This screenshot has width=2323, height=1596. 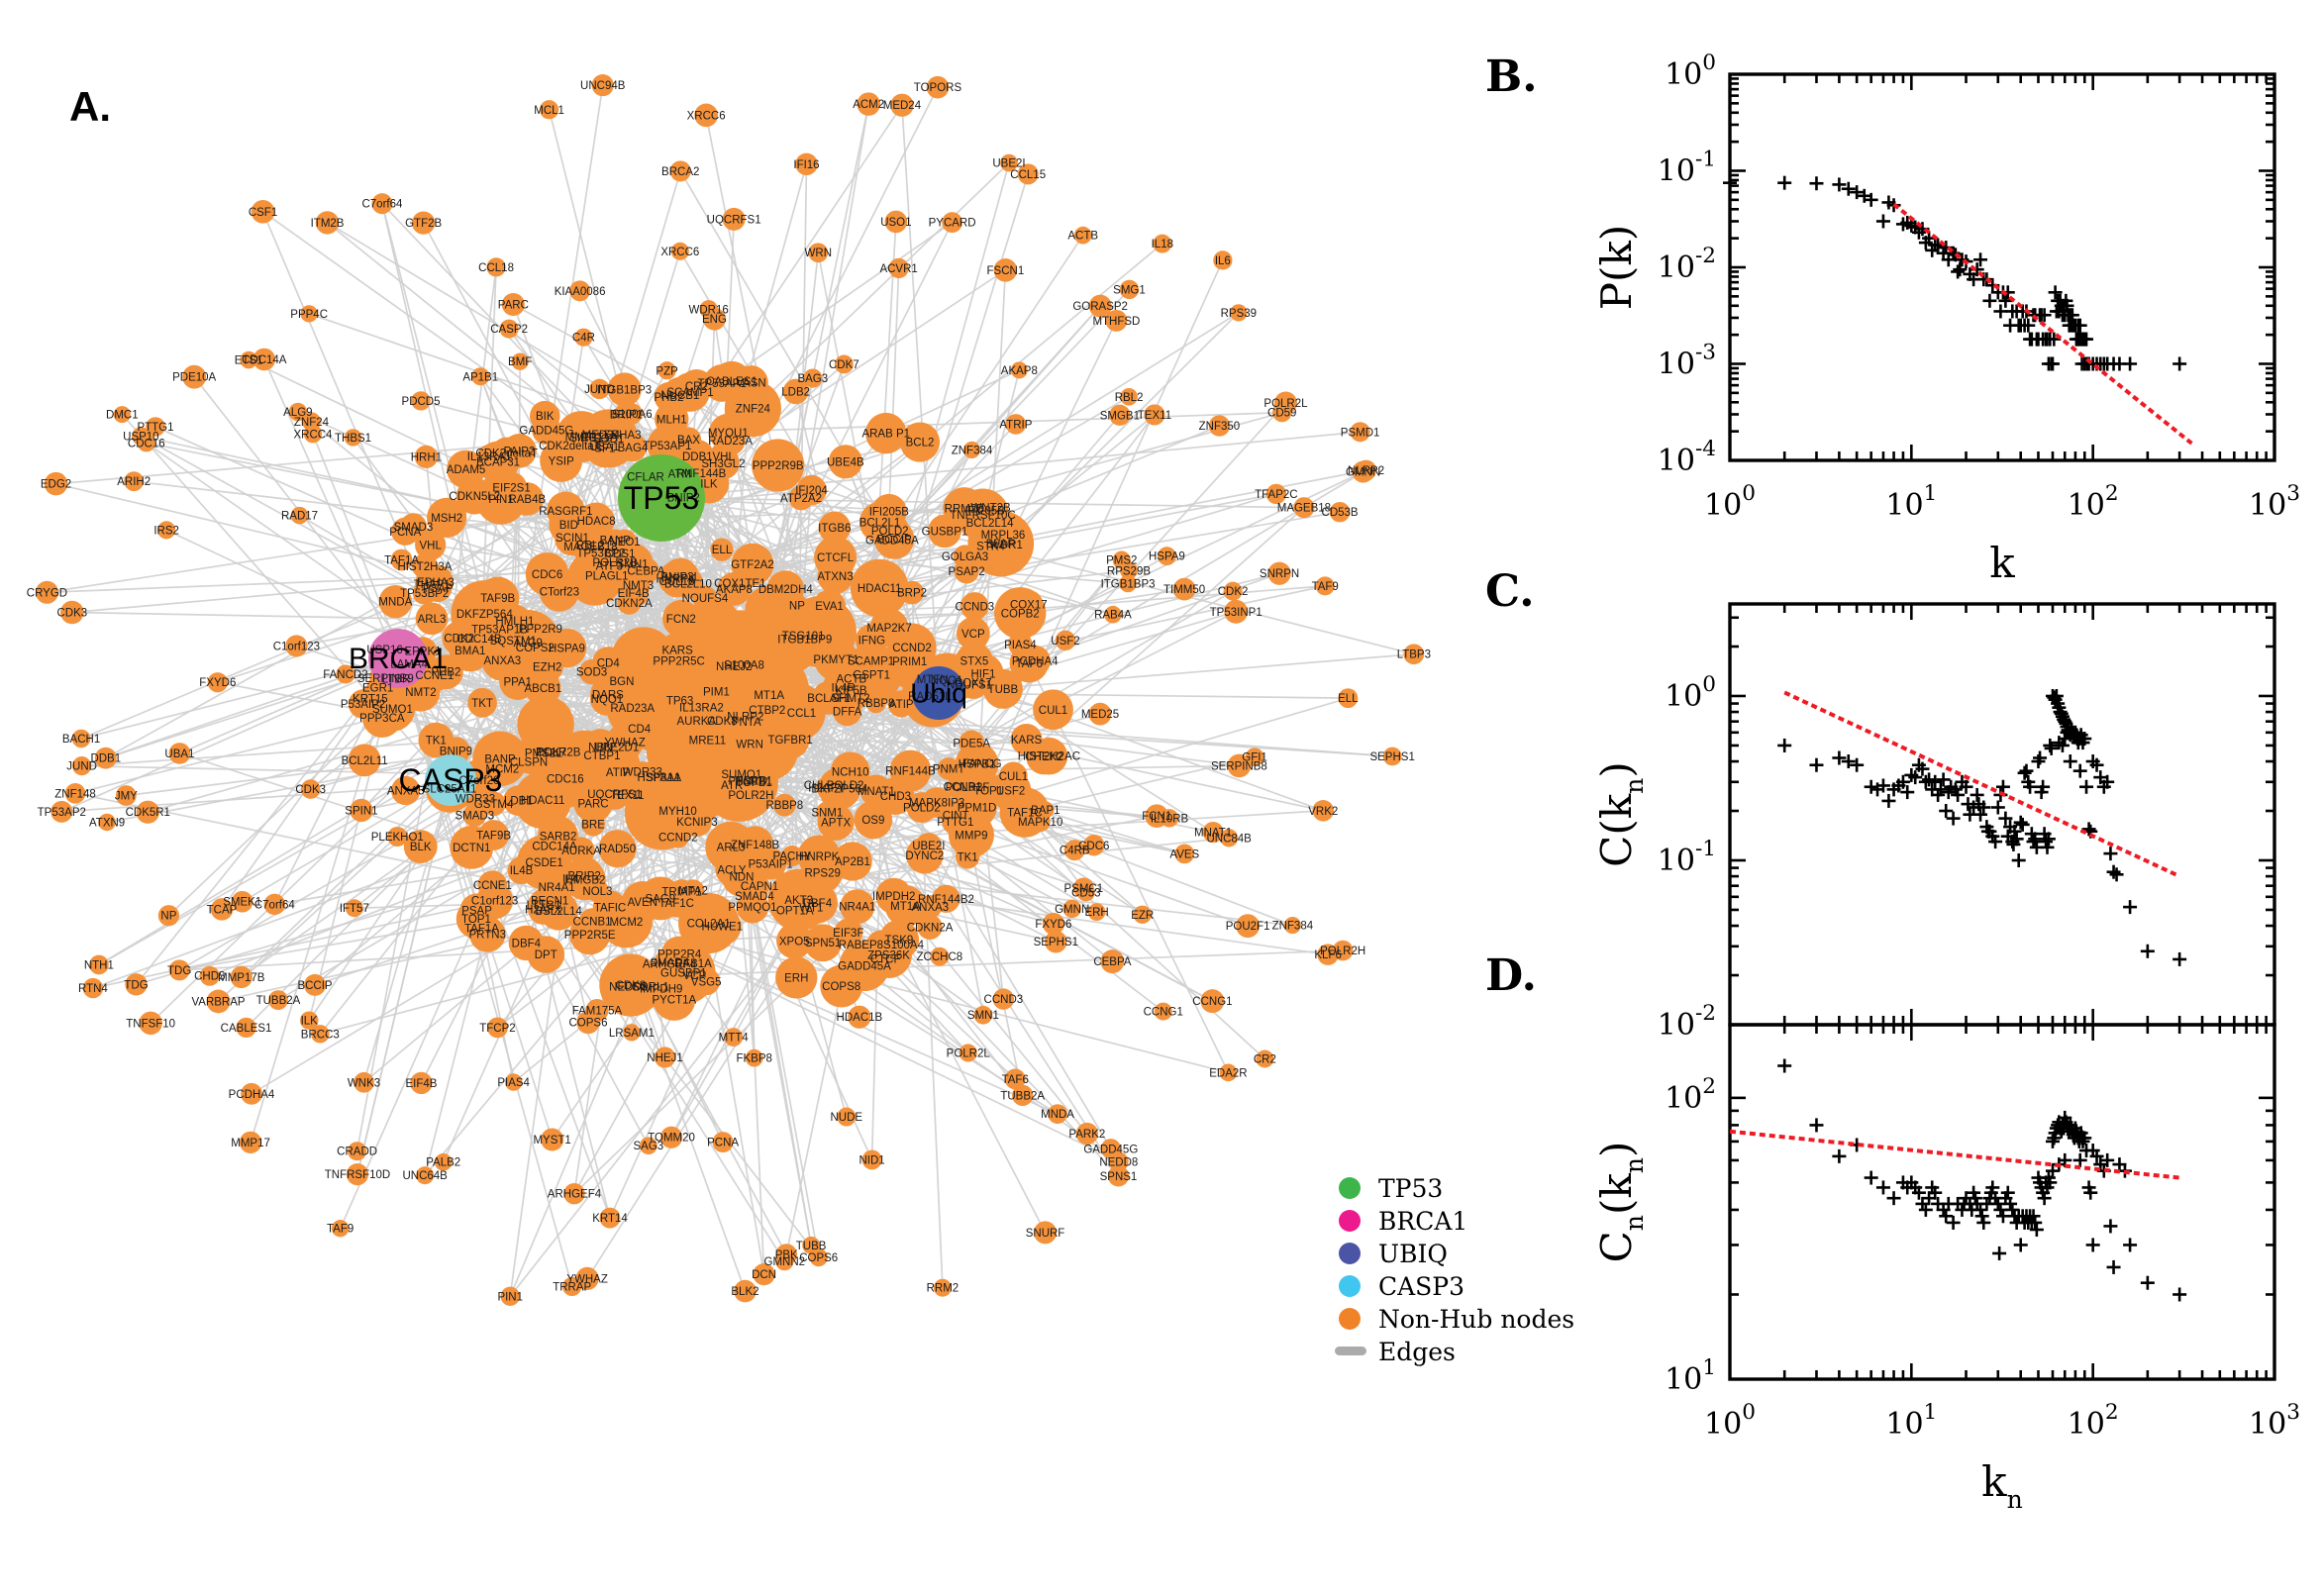 I want to click on node-label: AVEN, so click(x=642, y=903).